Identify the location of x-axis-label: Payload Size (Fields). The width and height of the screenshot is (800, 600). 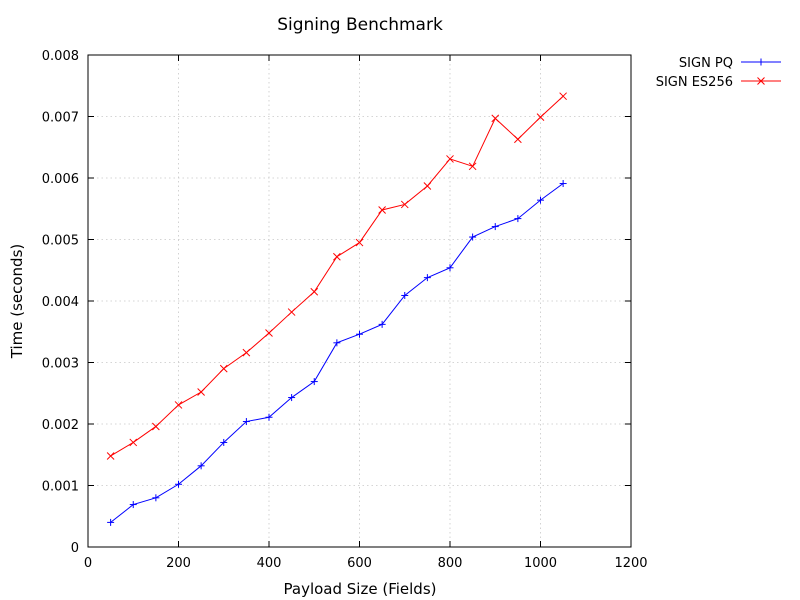
(360, 589).